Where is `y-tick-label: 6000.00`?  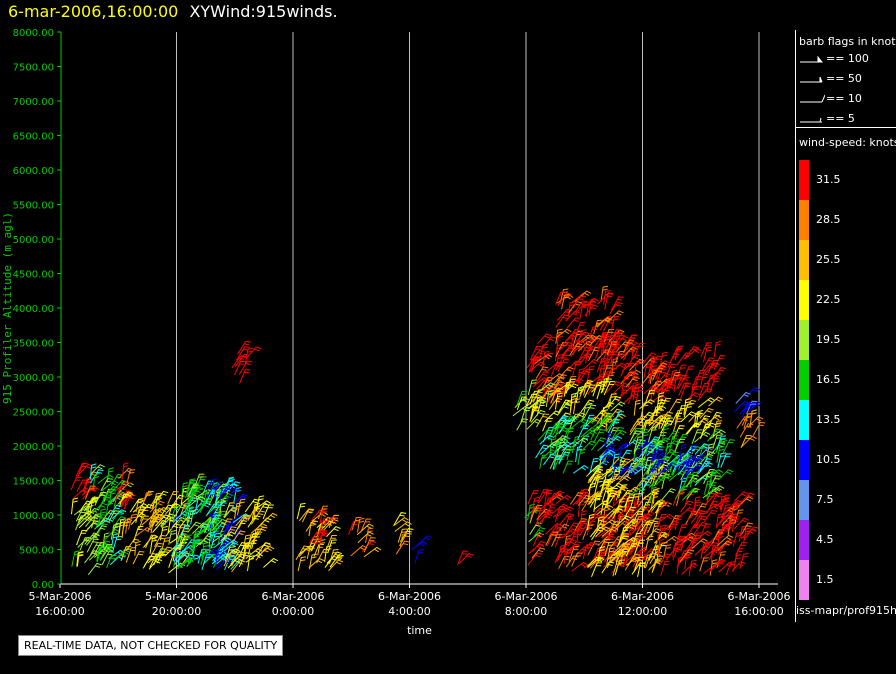
y-tick-label: 6000.00 is located at coordinates (33, 171).